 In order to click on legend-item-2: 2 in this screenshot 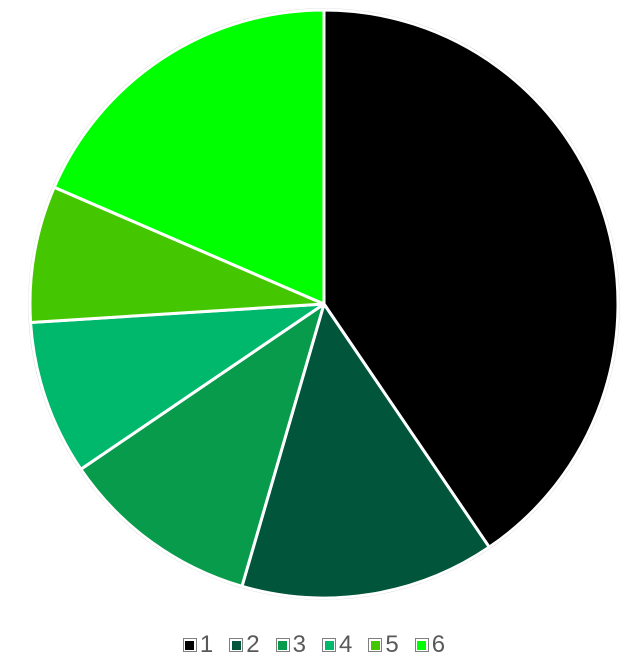, I will do `click(244, 644)`.